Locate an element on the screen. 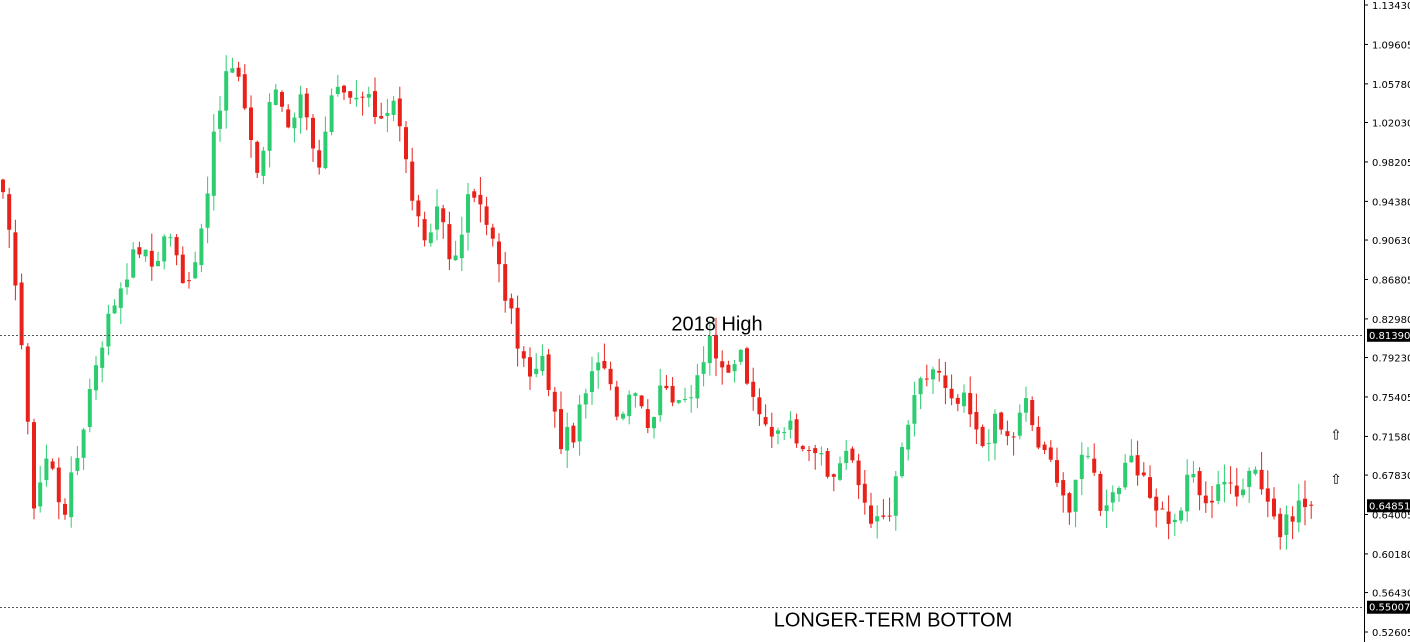  y-tick-label: 0.90630 is located at coordinates (1391, 241).